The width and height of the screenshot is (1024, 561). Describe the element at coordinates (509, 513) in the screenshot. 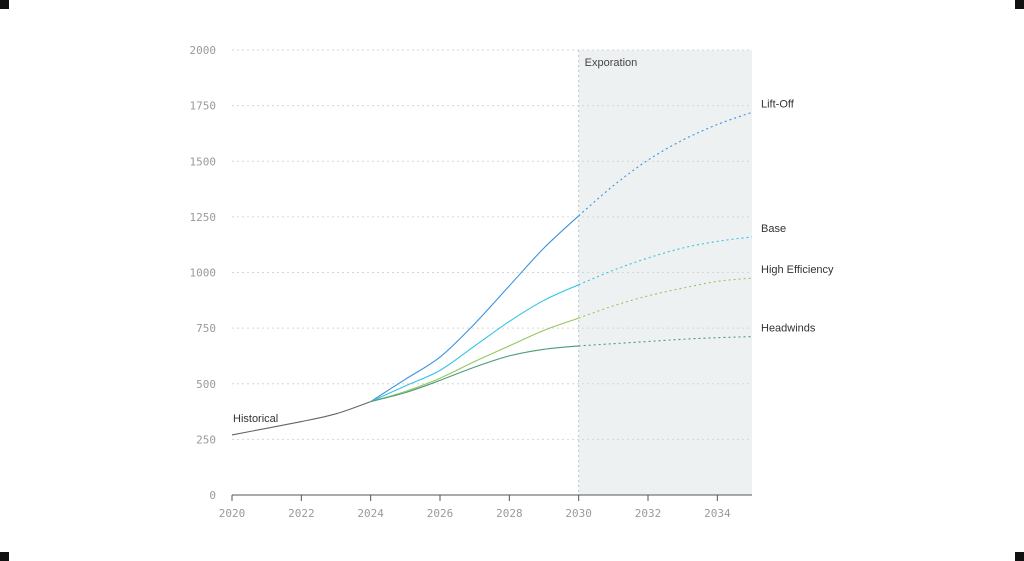

I see `x-tick-label: 2028` at that location.